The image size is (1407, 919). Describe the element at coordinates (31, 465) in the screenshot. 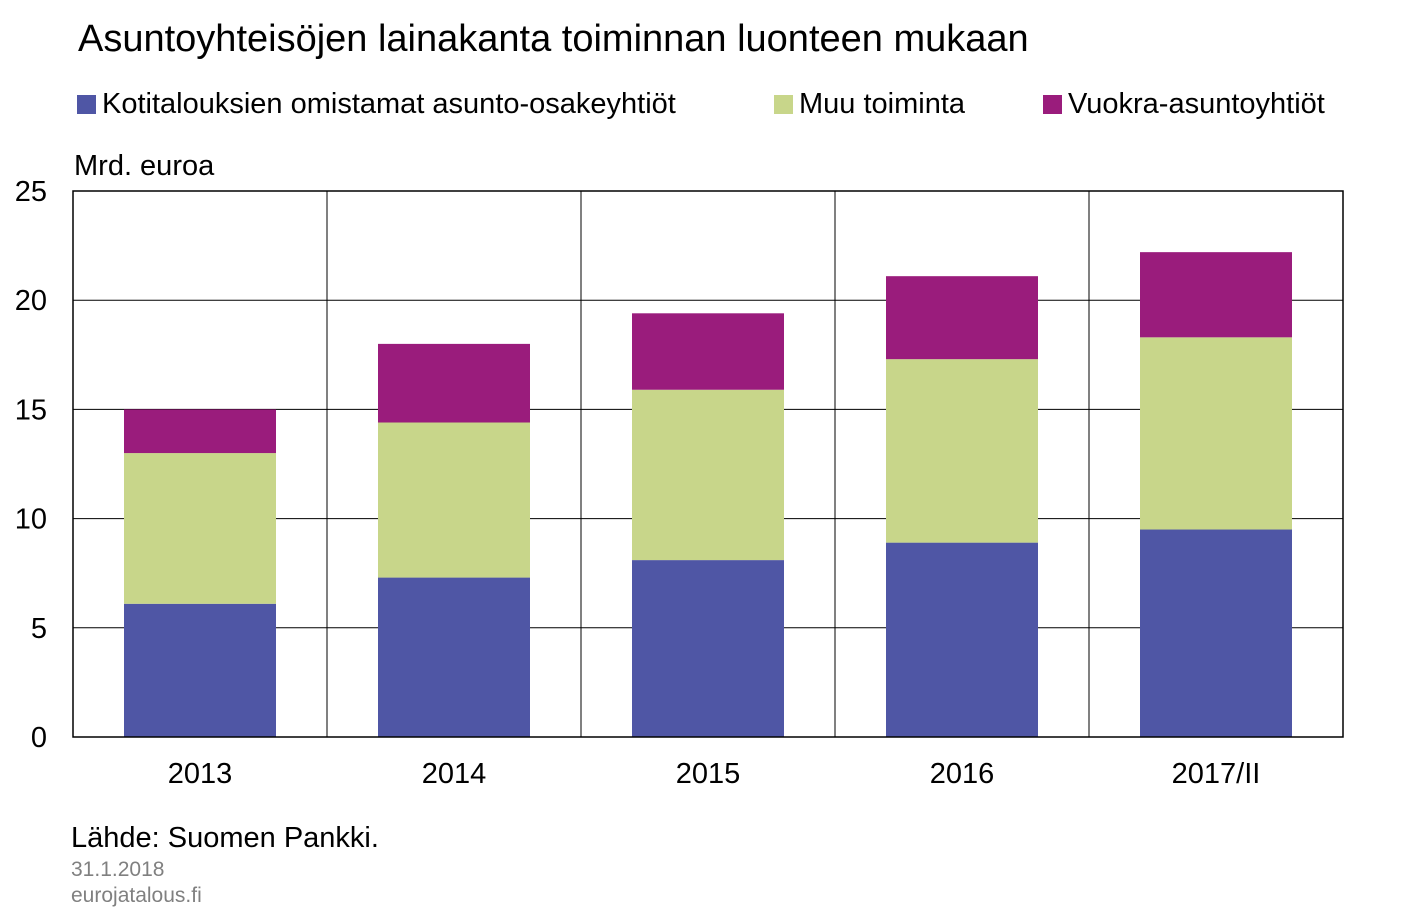

I see `y-tick-labels: 0 5 10 15 20 25` at that location.